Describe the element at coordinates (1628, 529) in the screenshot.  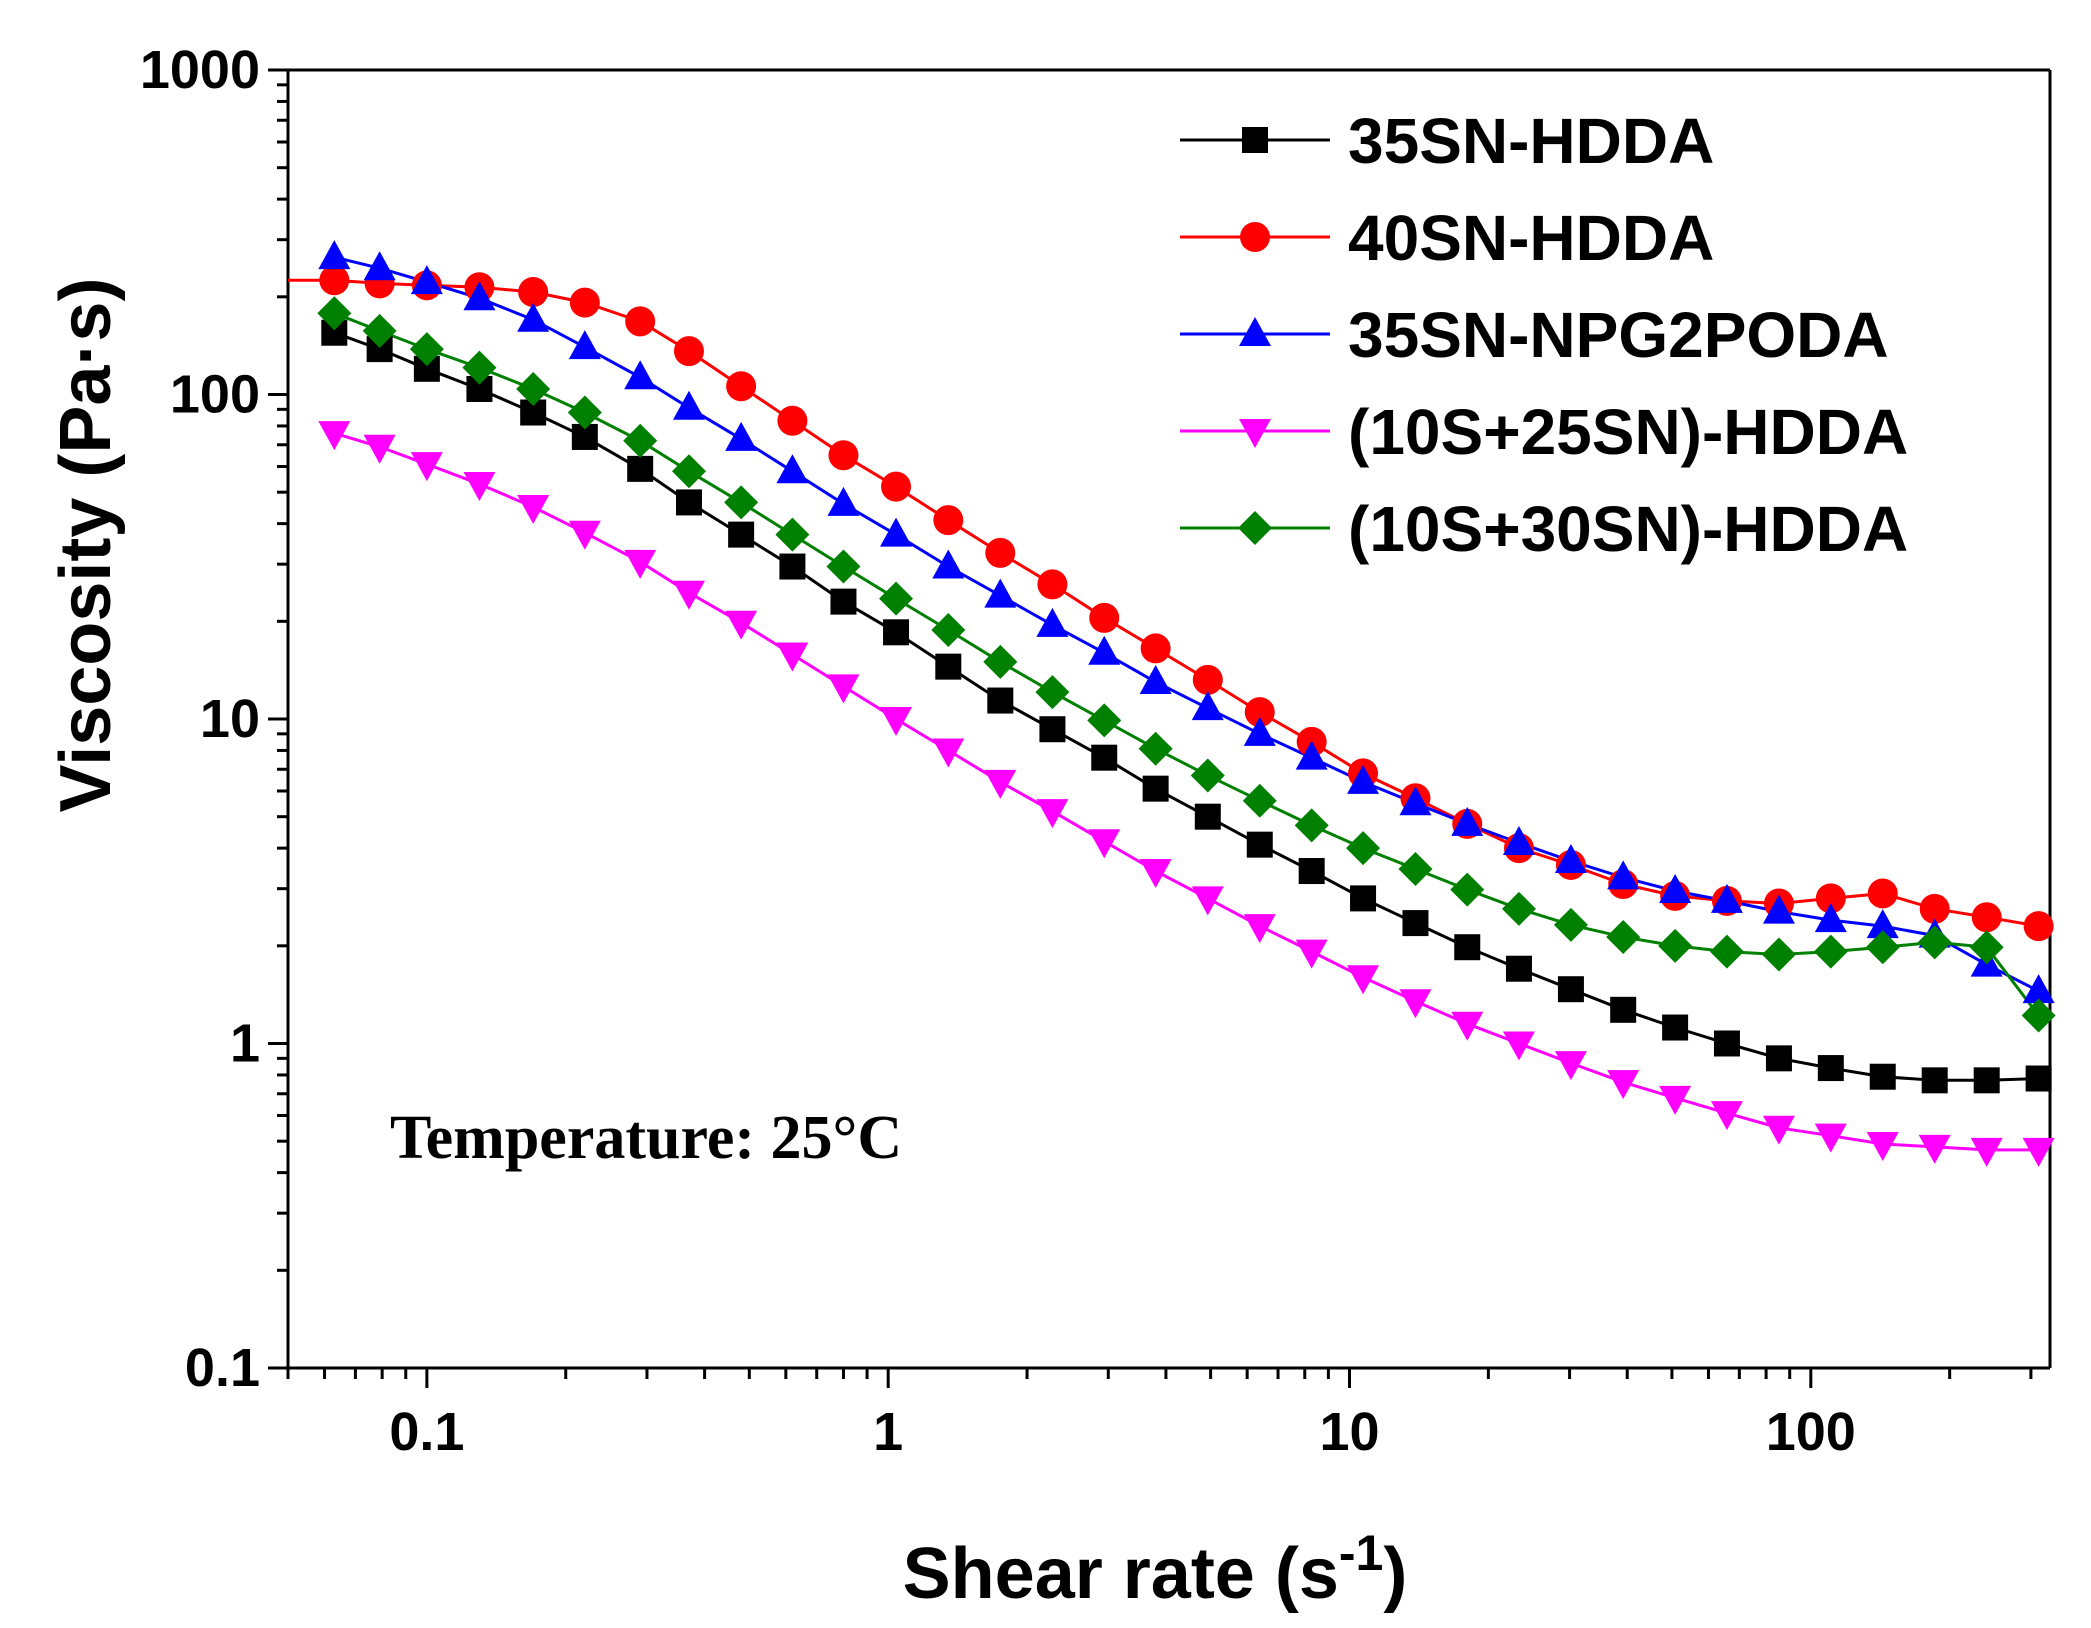
I see `legend-label-10s-30sn-hdda: (10S+30SN)-HDDA` at that location.